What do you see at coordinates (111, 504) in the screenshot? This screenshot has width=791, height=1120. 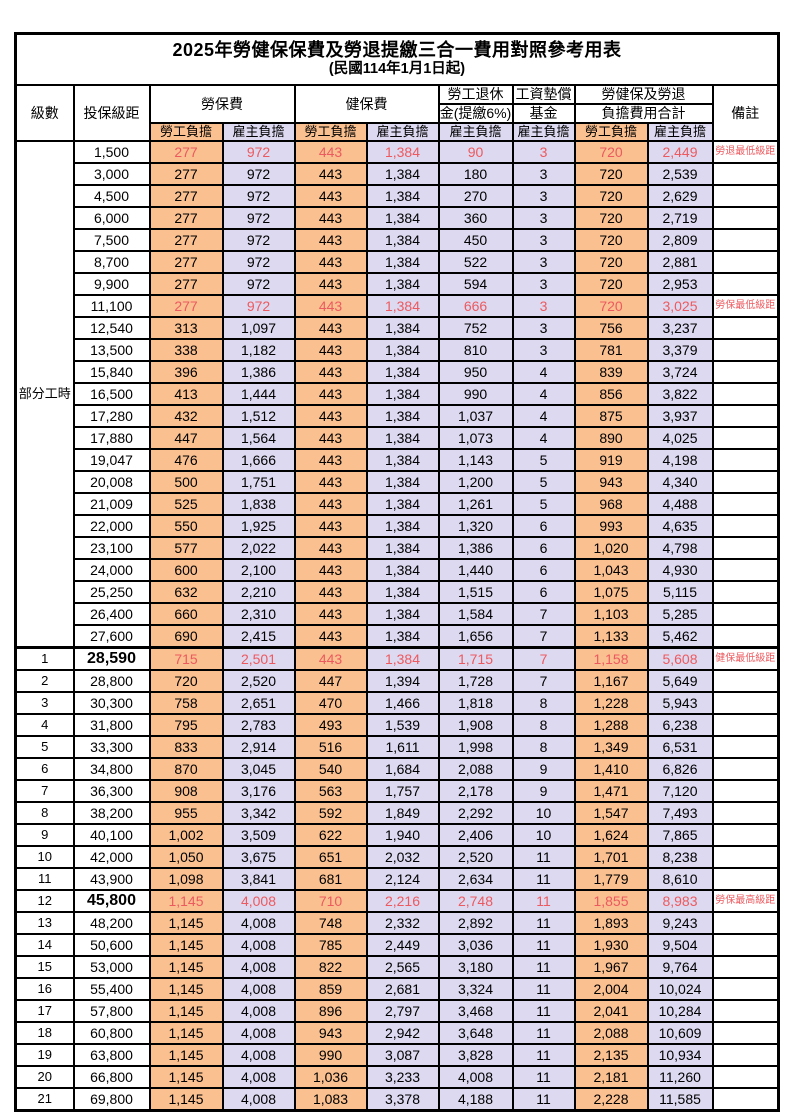 I see `cell-bracket: 21,009` at bounding box center [111, 504].